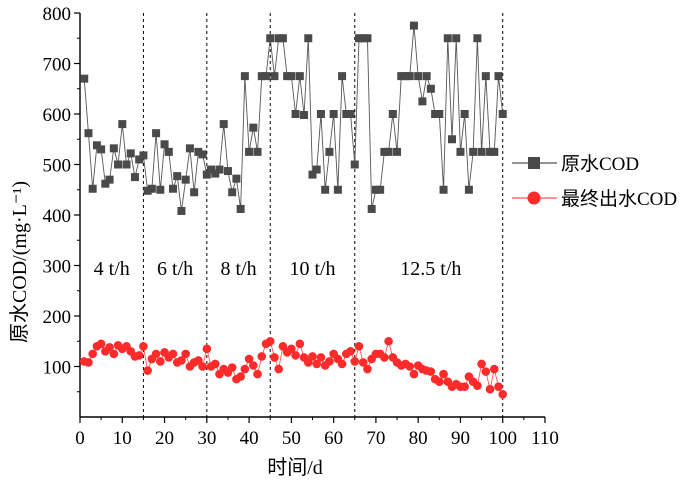  What do you see at coordinates (57, 216) in the screenshot?
I see `y-tick-label: 400` at bounding box center [57, 216].